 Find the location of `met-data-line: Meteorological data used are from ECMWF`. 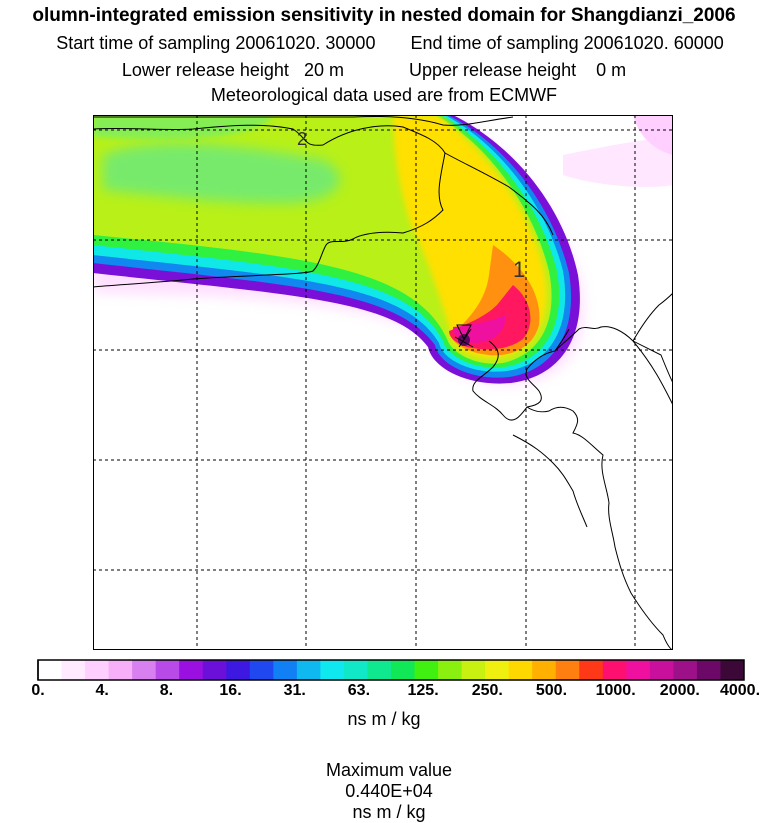

met-data-line: Meteorological data used are from ECMWF is located at coordinates (384, 95).